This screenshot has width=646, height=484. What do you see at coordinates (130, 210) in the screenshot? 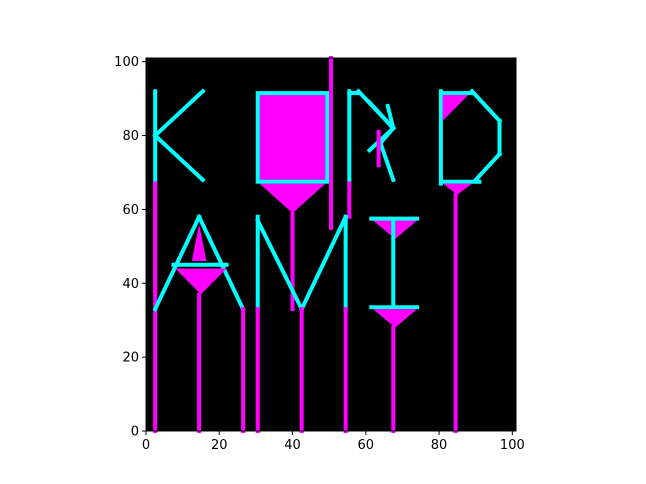
I see `y-tick-label: 60` at bounding box center [130, 210].